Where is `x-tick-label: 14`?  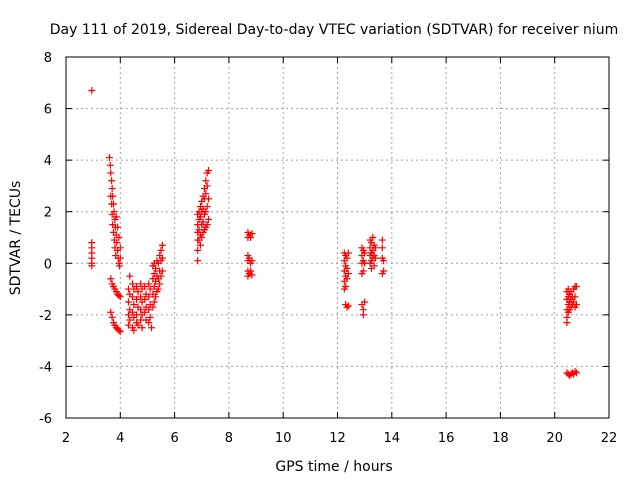 x-tick-label: 14 is located at coordinates (392, 438).